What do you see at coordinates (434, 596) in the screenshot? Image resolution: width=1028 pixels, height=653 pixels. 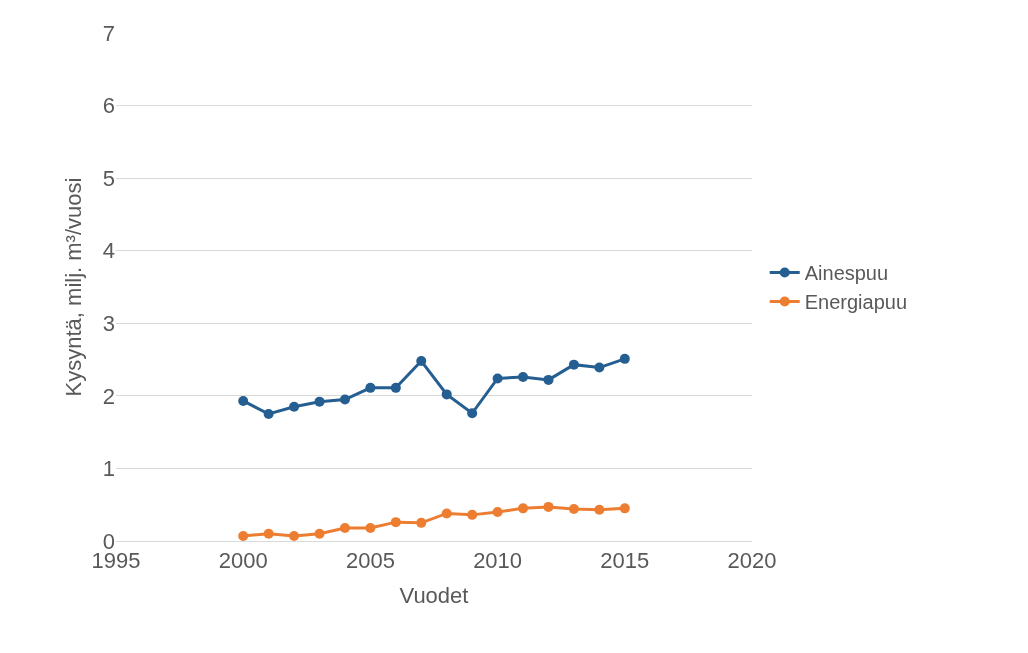 I see `x-axis-title: Vuodet` at bounding box center [434, 596].